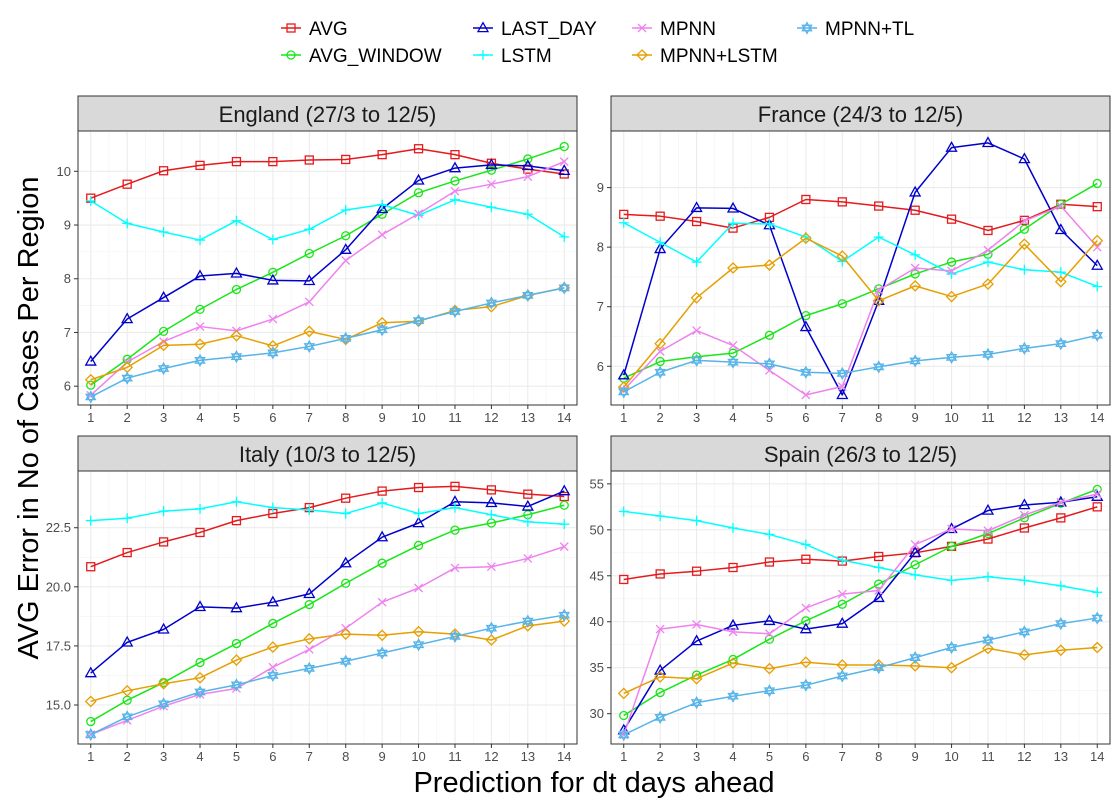  Describe the element at coordinates (807, 28) in the screenshot. I see `legend-marker-mpnn-plus-tl` at that location.